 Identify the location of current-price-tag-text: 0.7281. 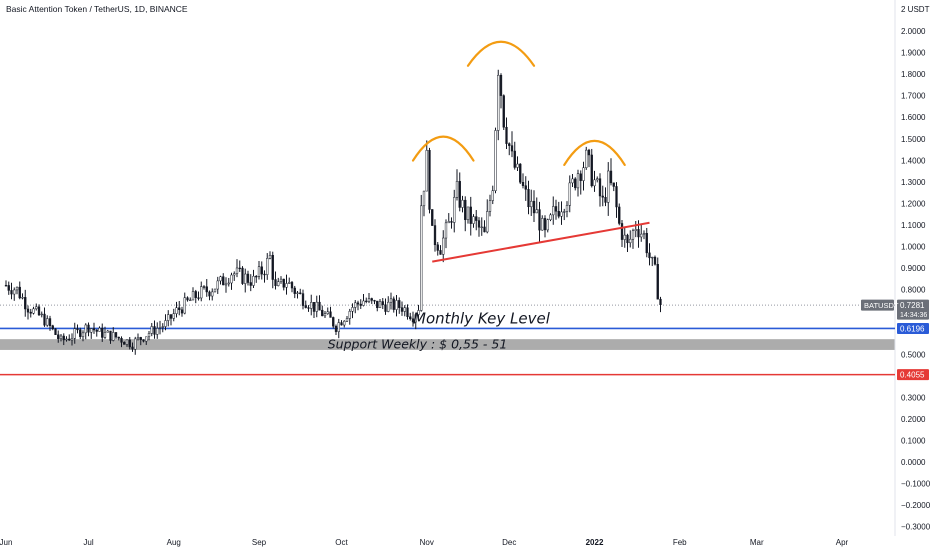
(912, 305).